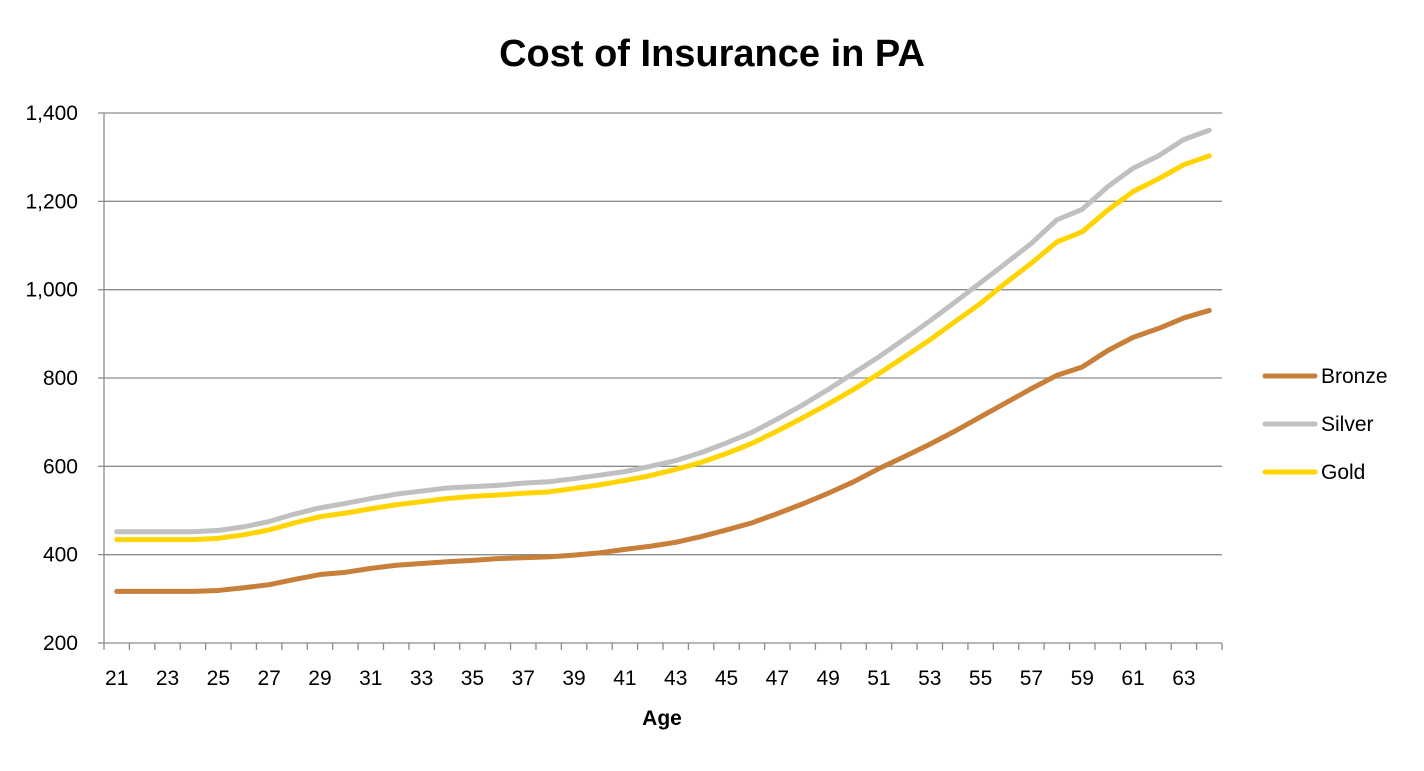 The width and height of the screenshot is (1424, 771). Describe the element at coordinates (1347, 424) in the screenshot. I see `legend-label: Silver` at that location.